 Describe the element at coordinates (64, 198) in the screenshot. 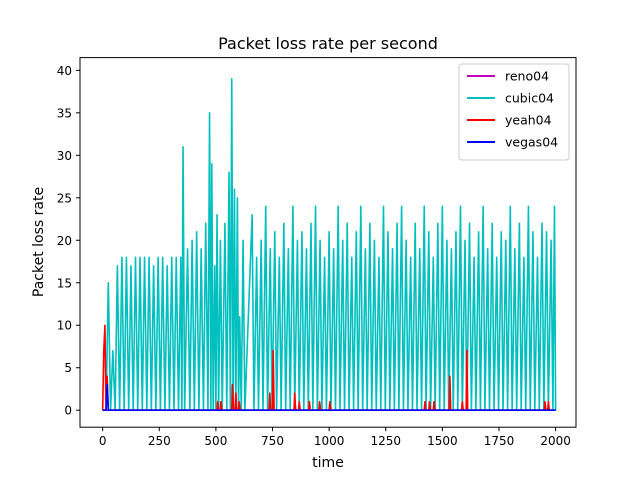

I see `y-tick-label: 25` at that location.